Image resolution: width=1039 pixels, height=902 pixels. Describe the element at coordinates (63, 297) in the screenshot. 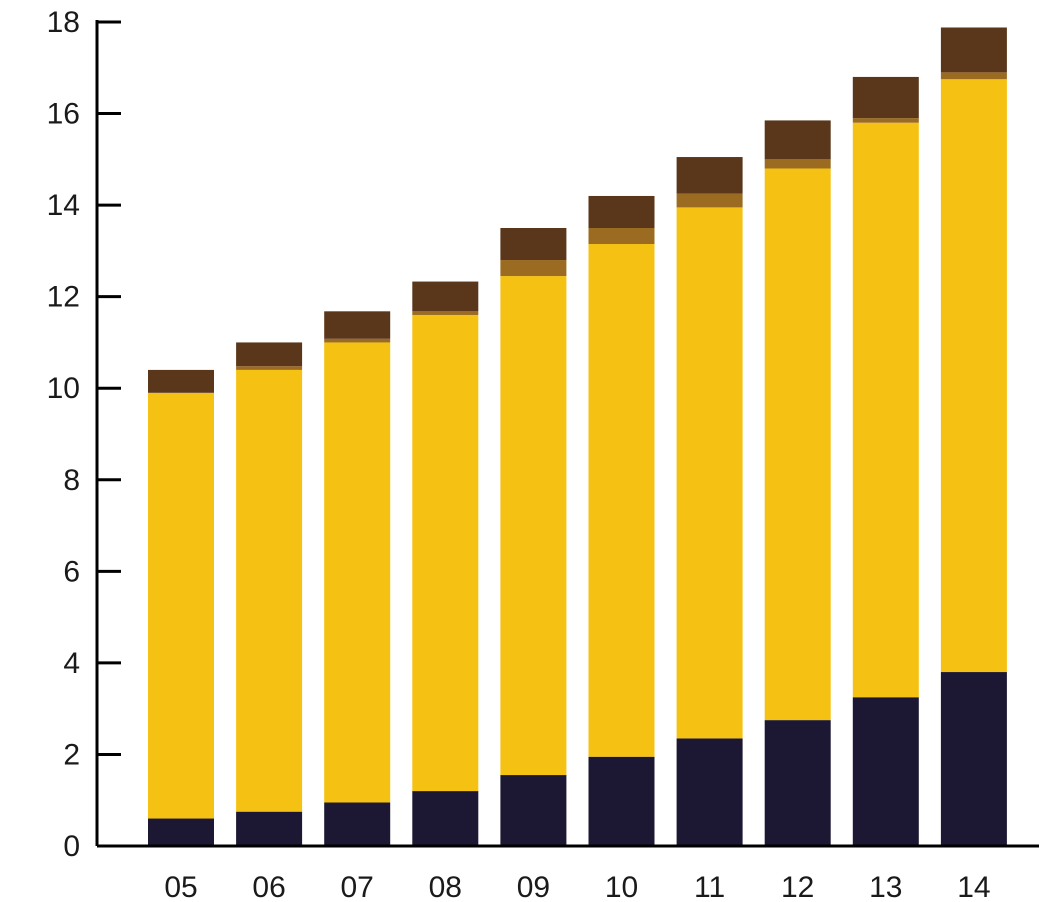

I see `y-tick-label-12: 12` at that location.